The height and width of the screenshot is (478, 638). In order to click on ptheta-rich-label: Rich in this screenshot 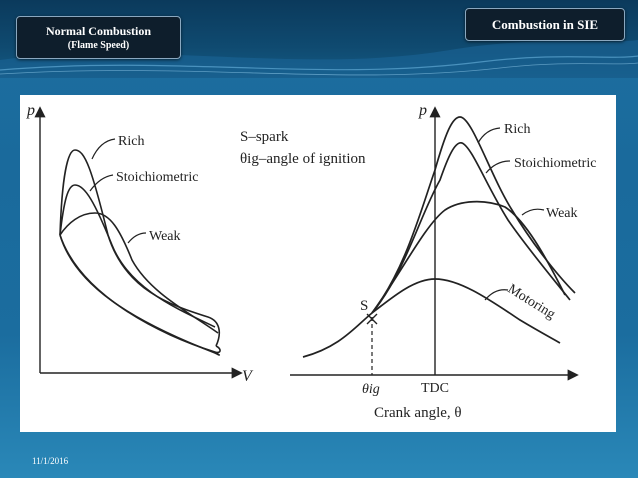, I will do `click(517, 129)`.